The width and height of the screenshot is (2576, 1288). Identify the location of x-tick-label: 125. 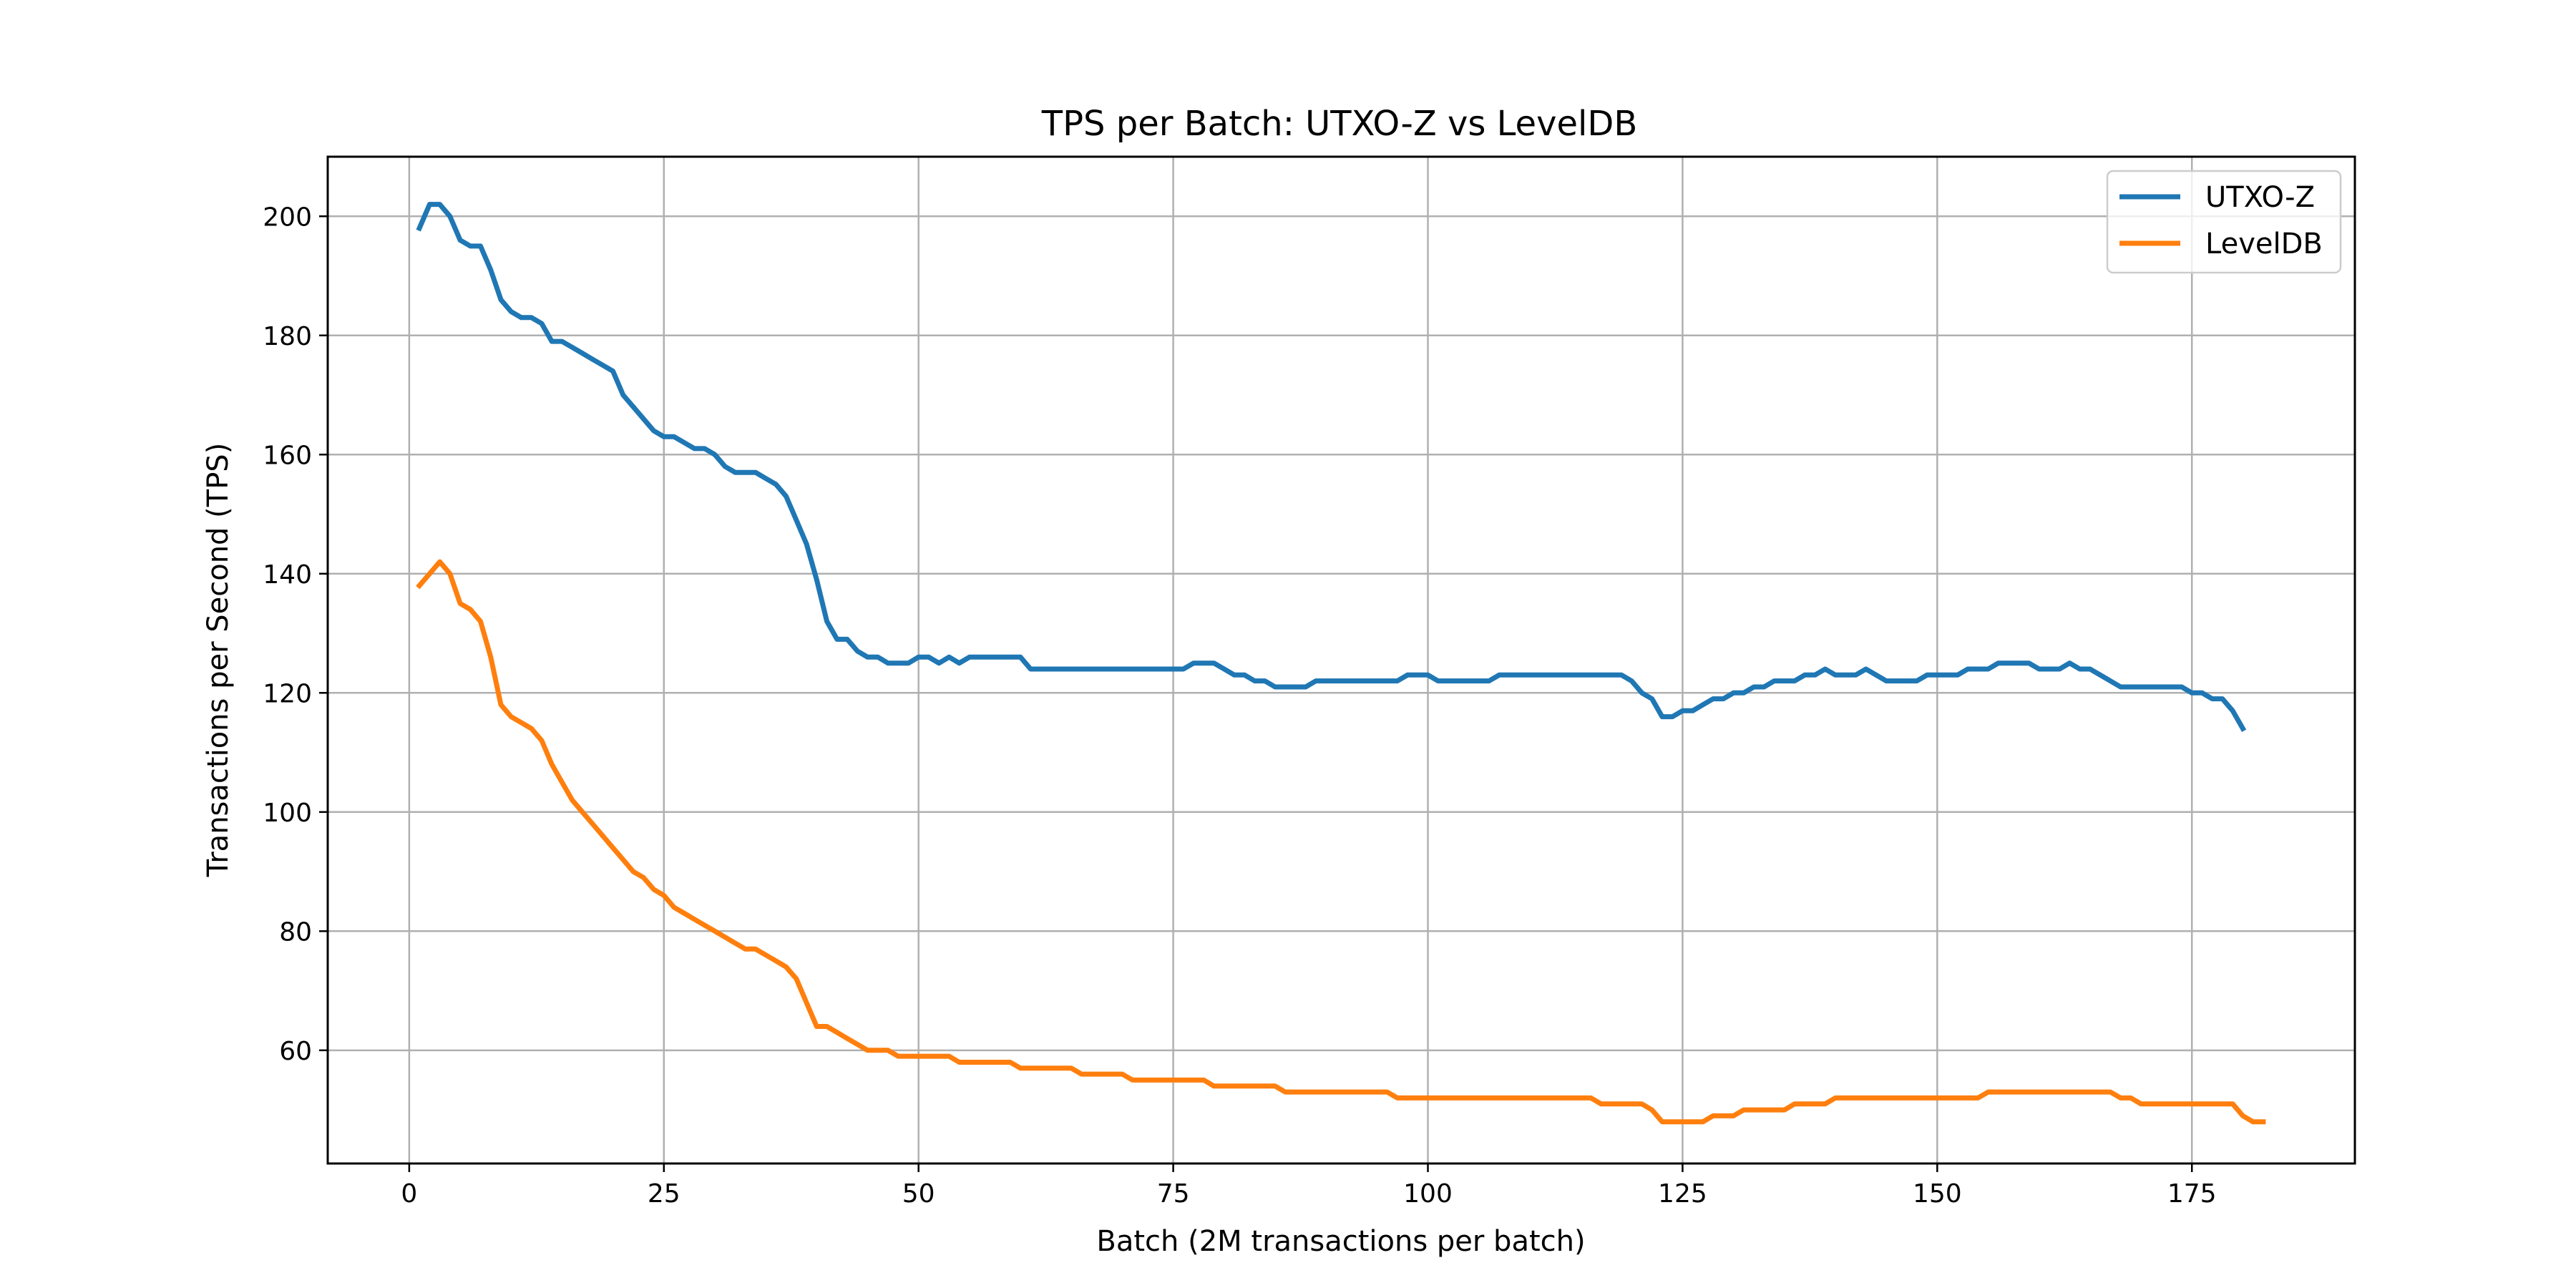
(1682, 1194).